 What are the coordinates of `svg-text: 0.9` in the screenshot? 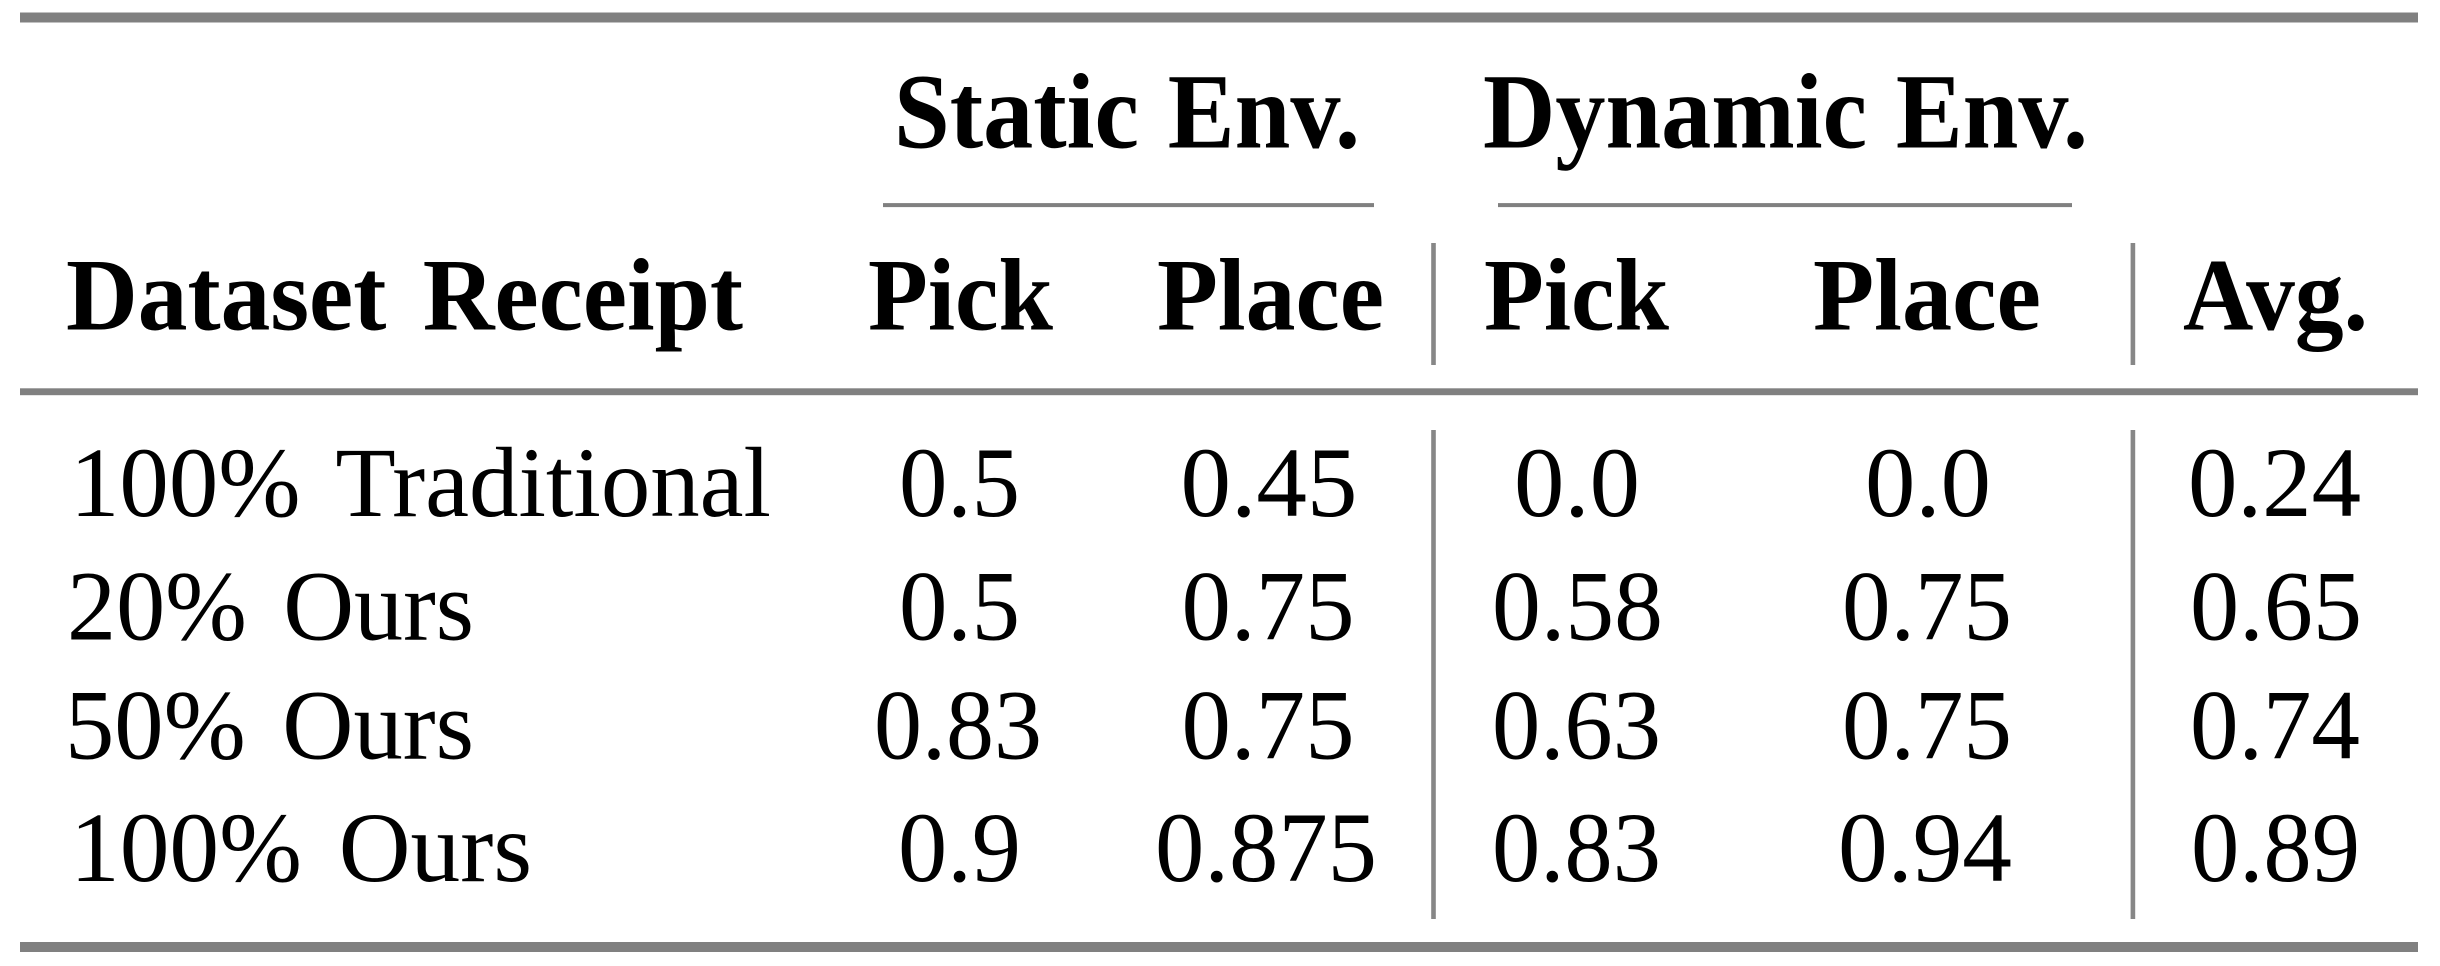 It's located at (959, 847).